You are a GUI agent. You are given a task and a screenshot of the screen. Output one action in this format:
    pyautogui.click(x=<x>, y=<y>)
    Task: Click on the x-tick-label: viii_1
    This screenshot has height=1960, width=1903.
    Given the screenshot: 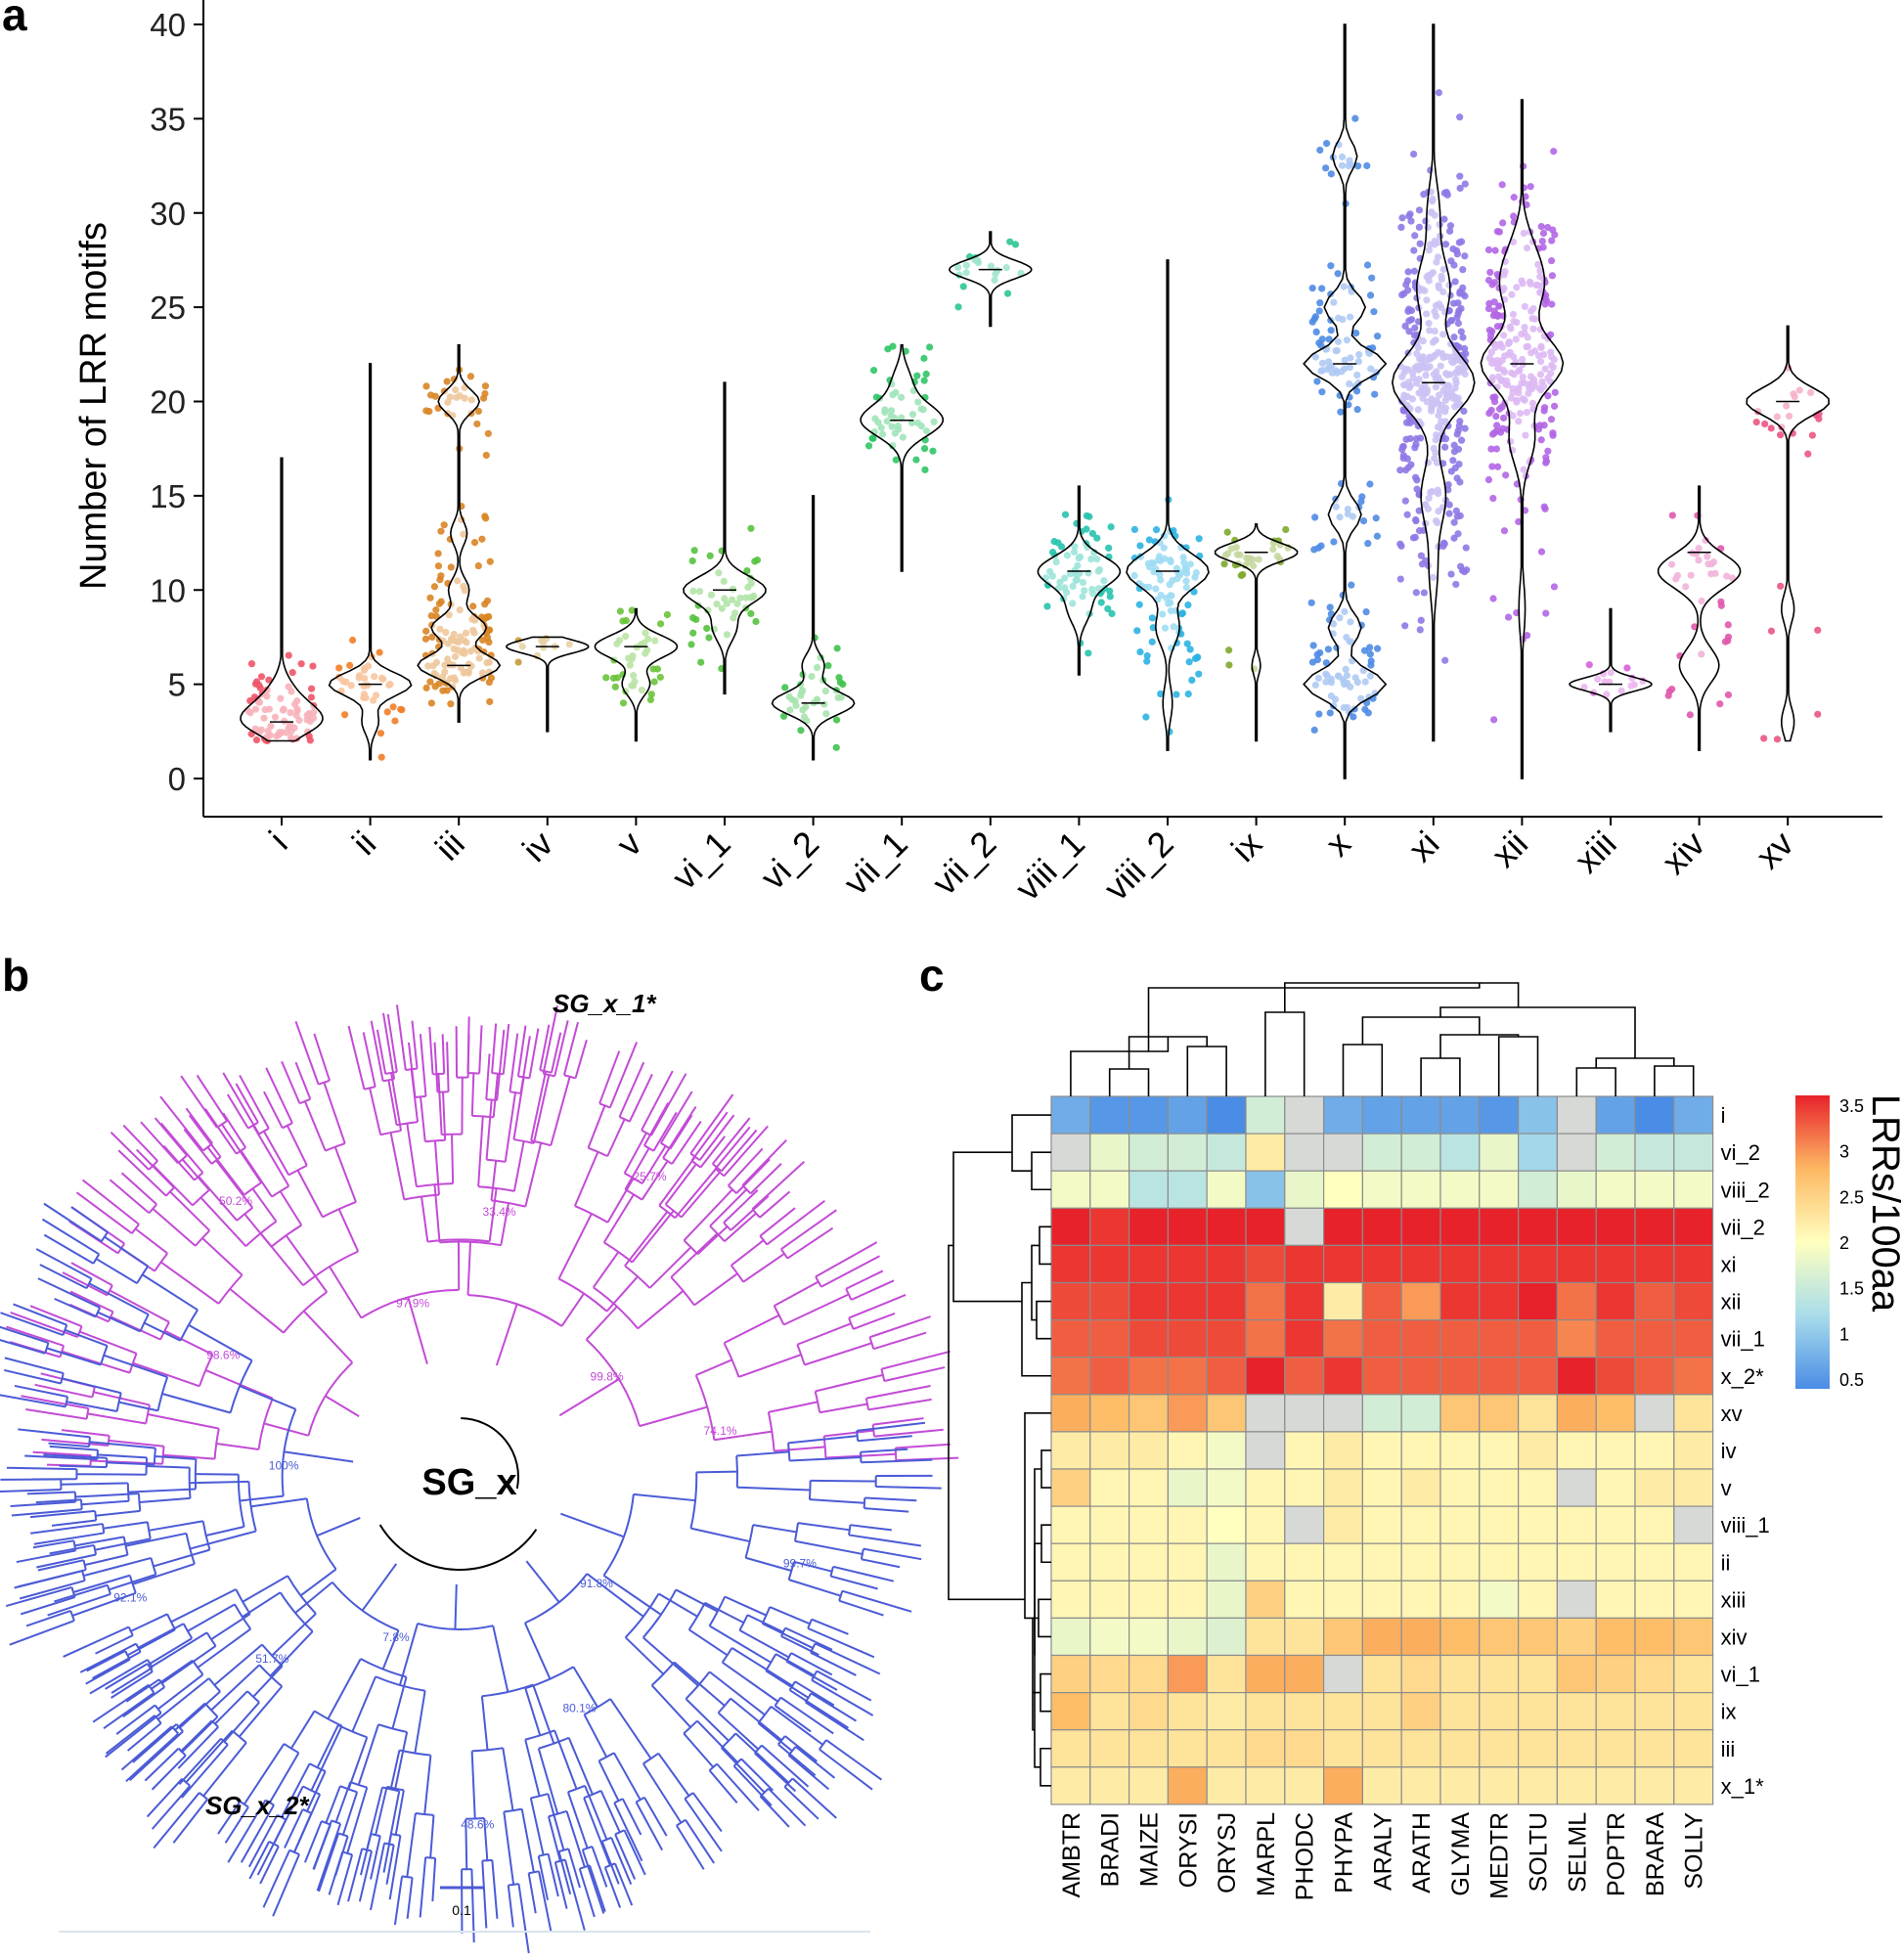 What is the action you would take?
    pyautogui.click(x=1049, y=866)
    